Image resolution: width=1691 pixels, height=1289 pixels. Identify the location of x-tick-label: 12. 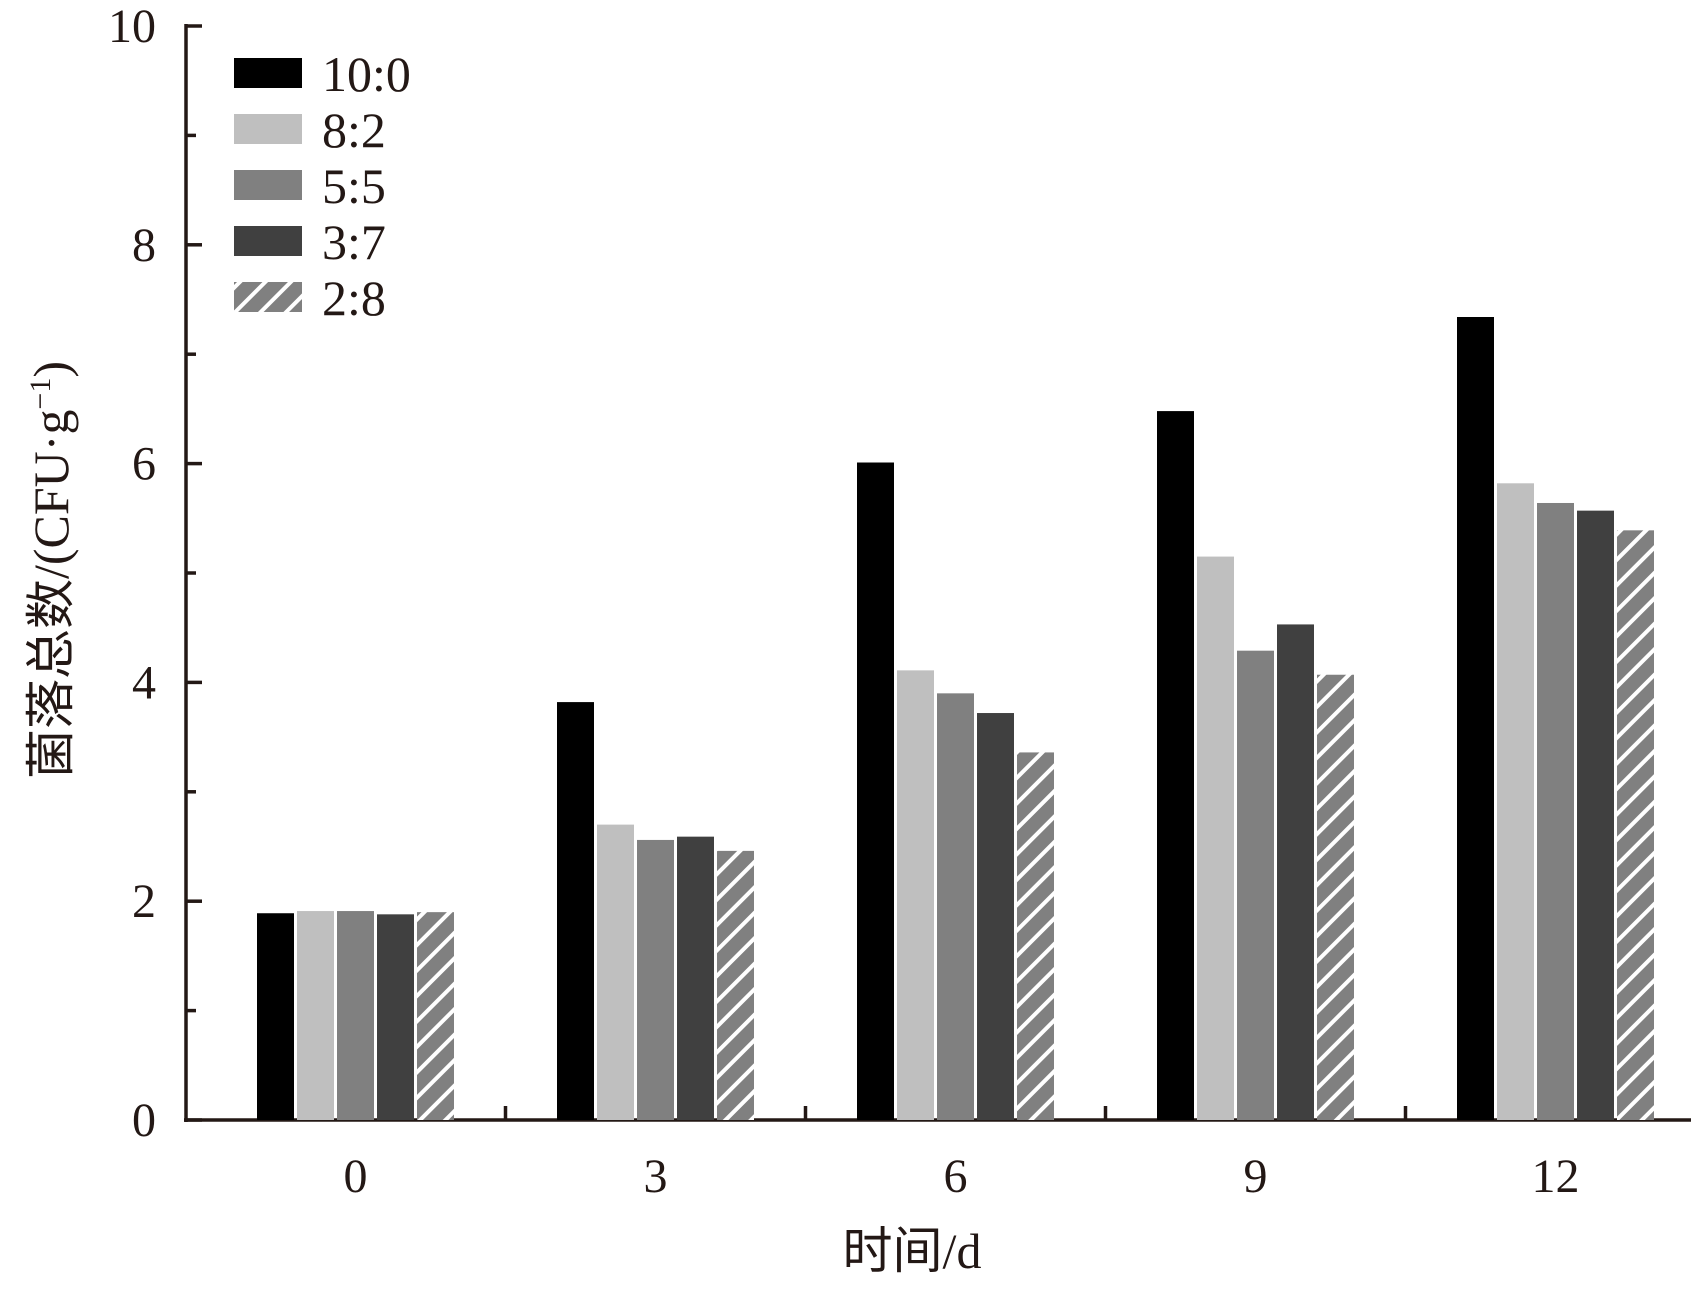
(1556, 1176).